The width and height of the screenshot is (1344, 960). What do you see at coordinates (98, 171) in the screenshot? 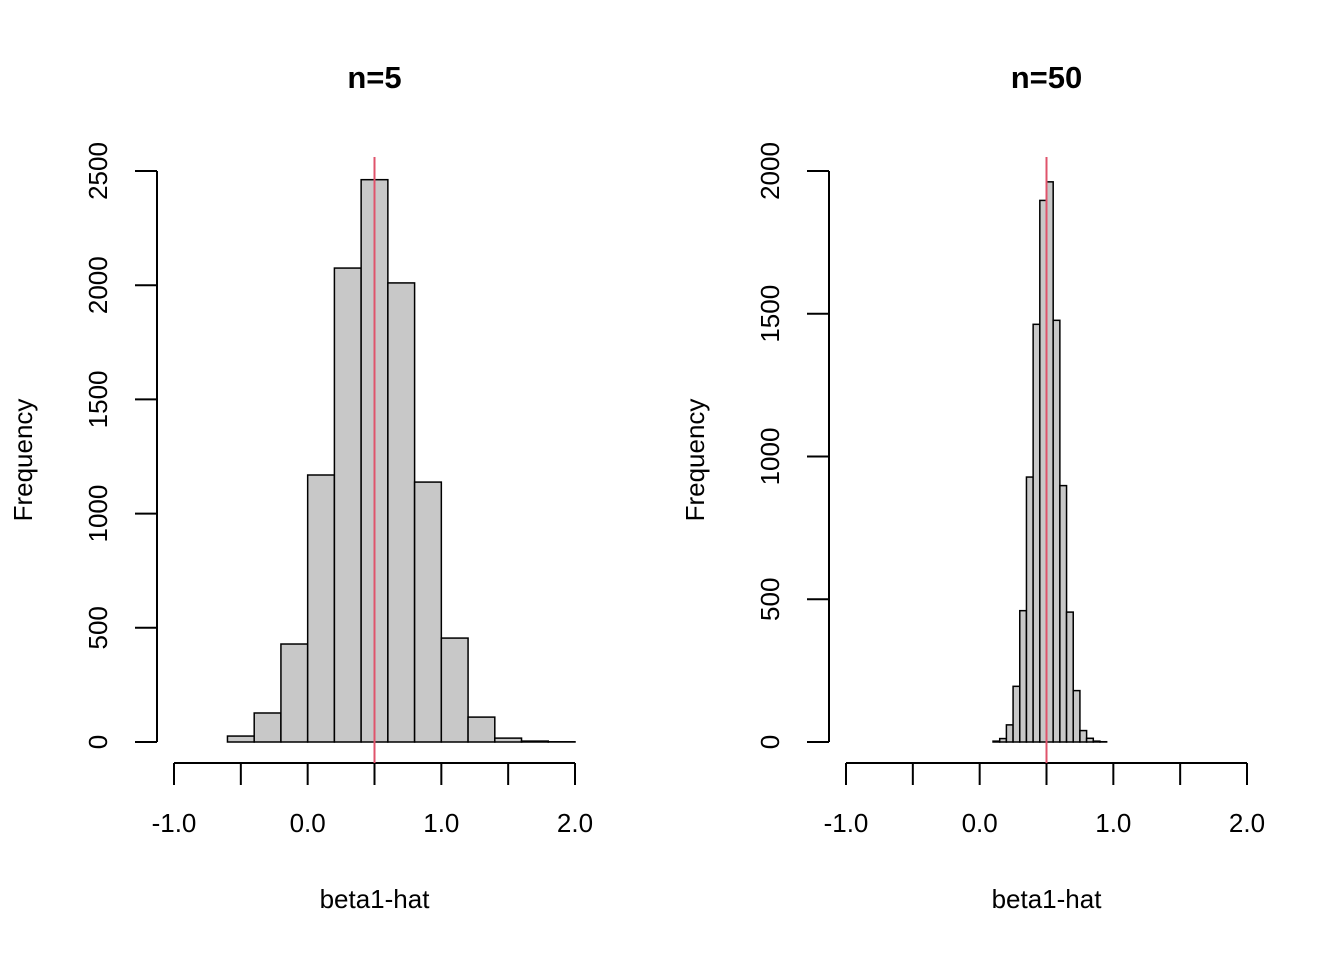
I see `y-tick-label: 2500` at bounding box center [98, 171].